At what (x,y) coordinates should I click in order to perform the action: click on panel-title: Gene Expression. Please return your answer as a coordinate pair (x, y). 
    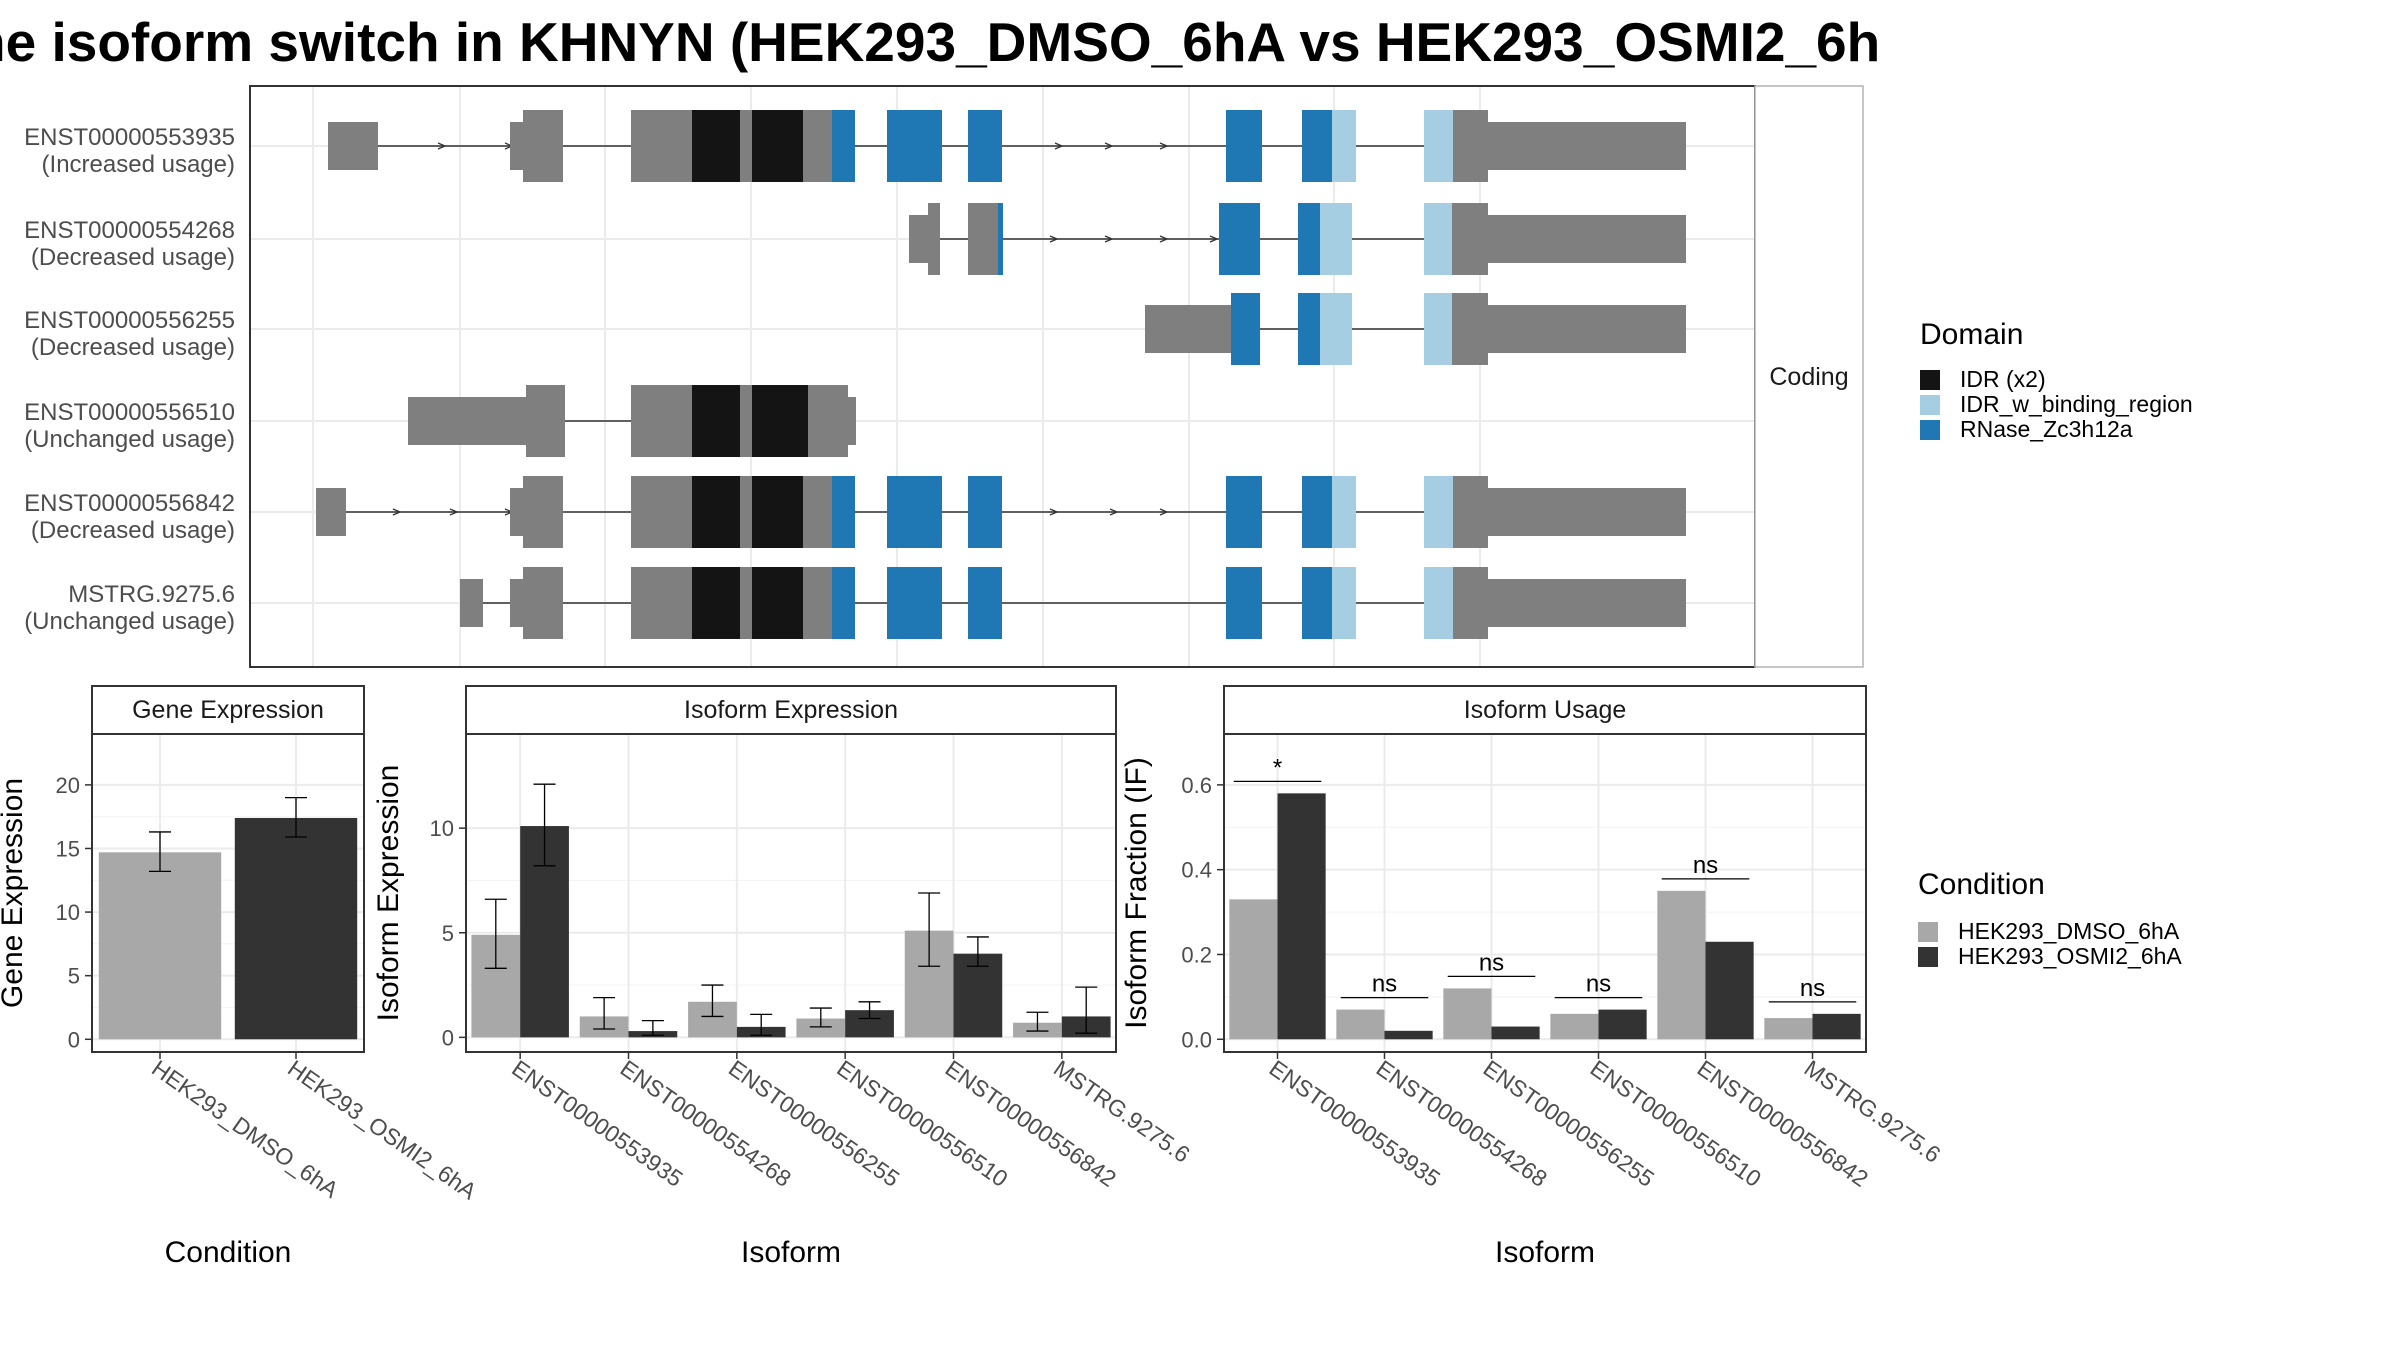
    Looking at the image, I should click on (228, 710).